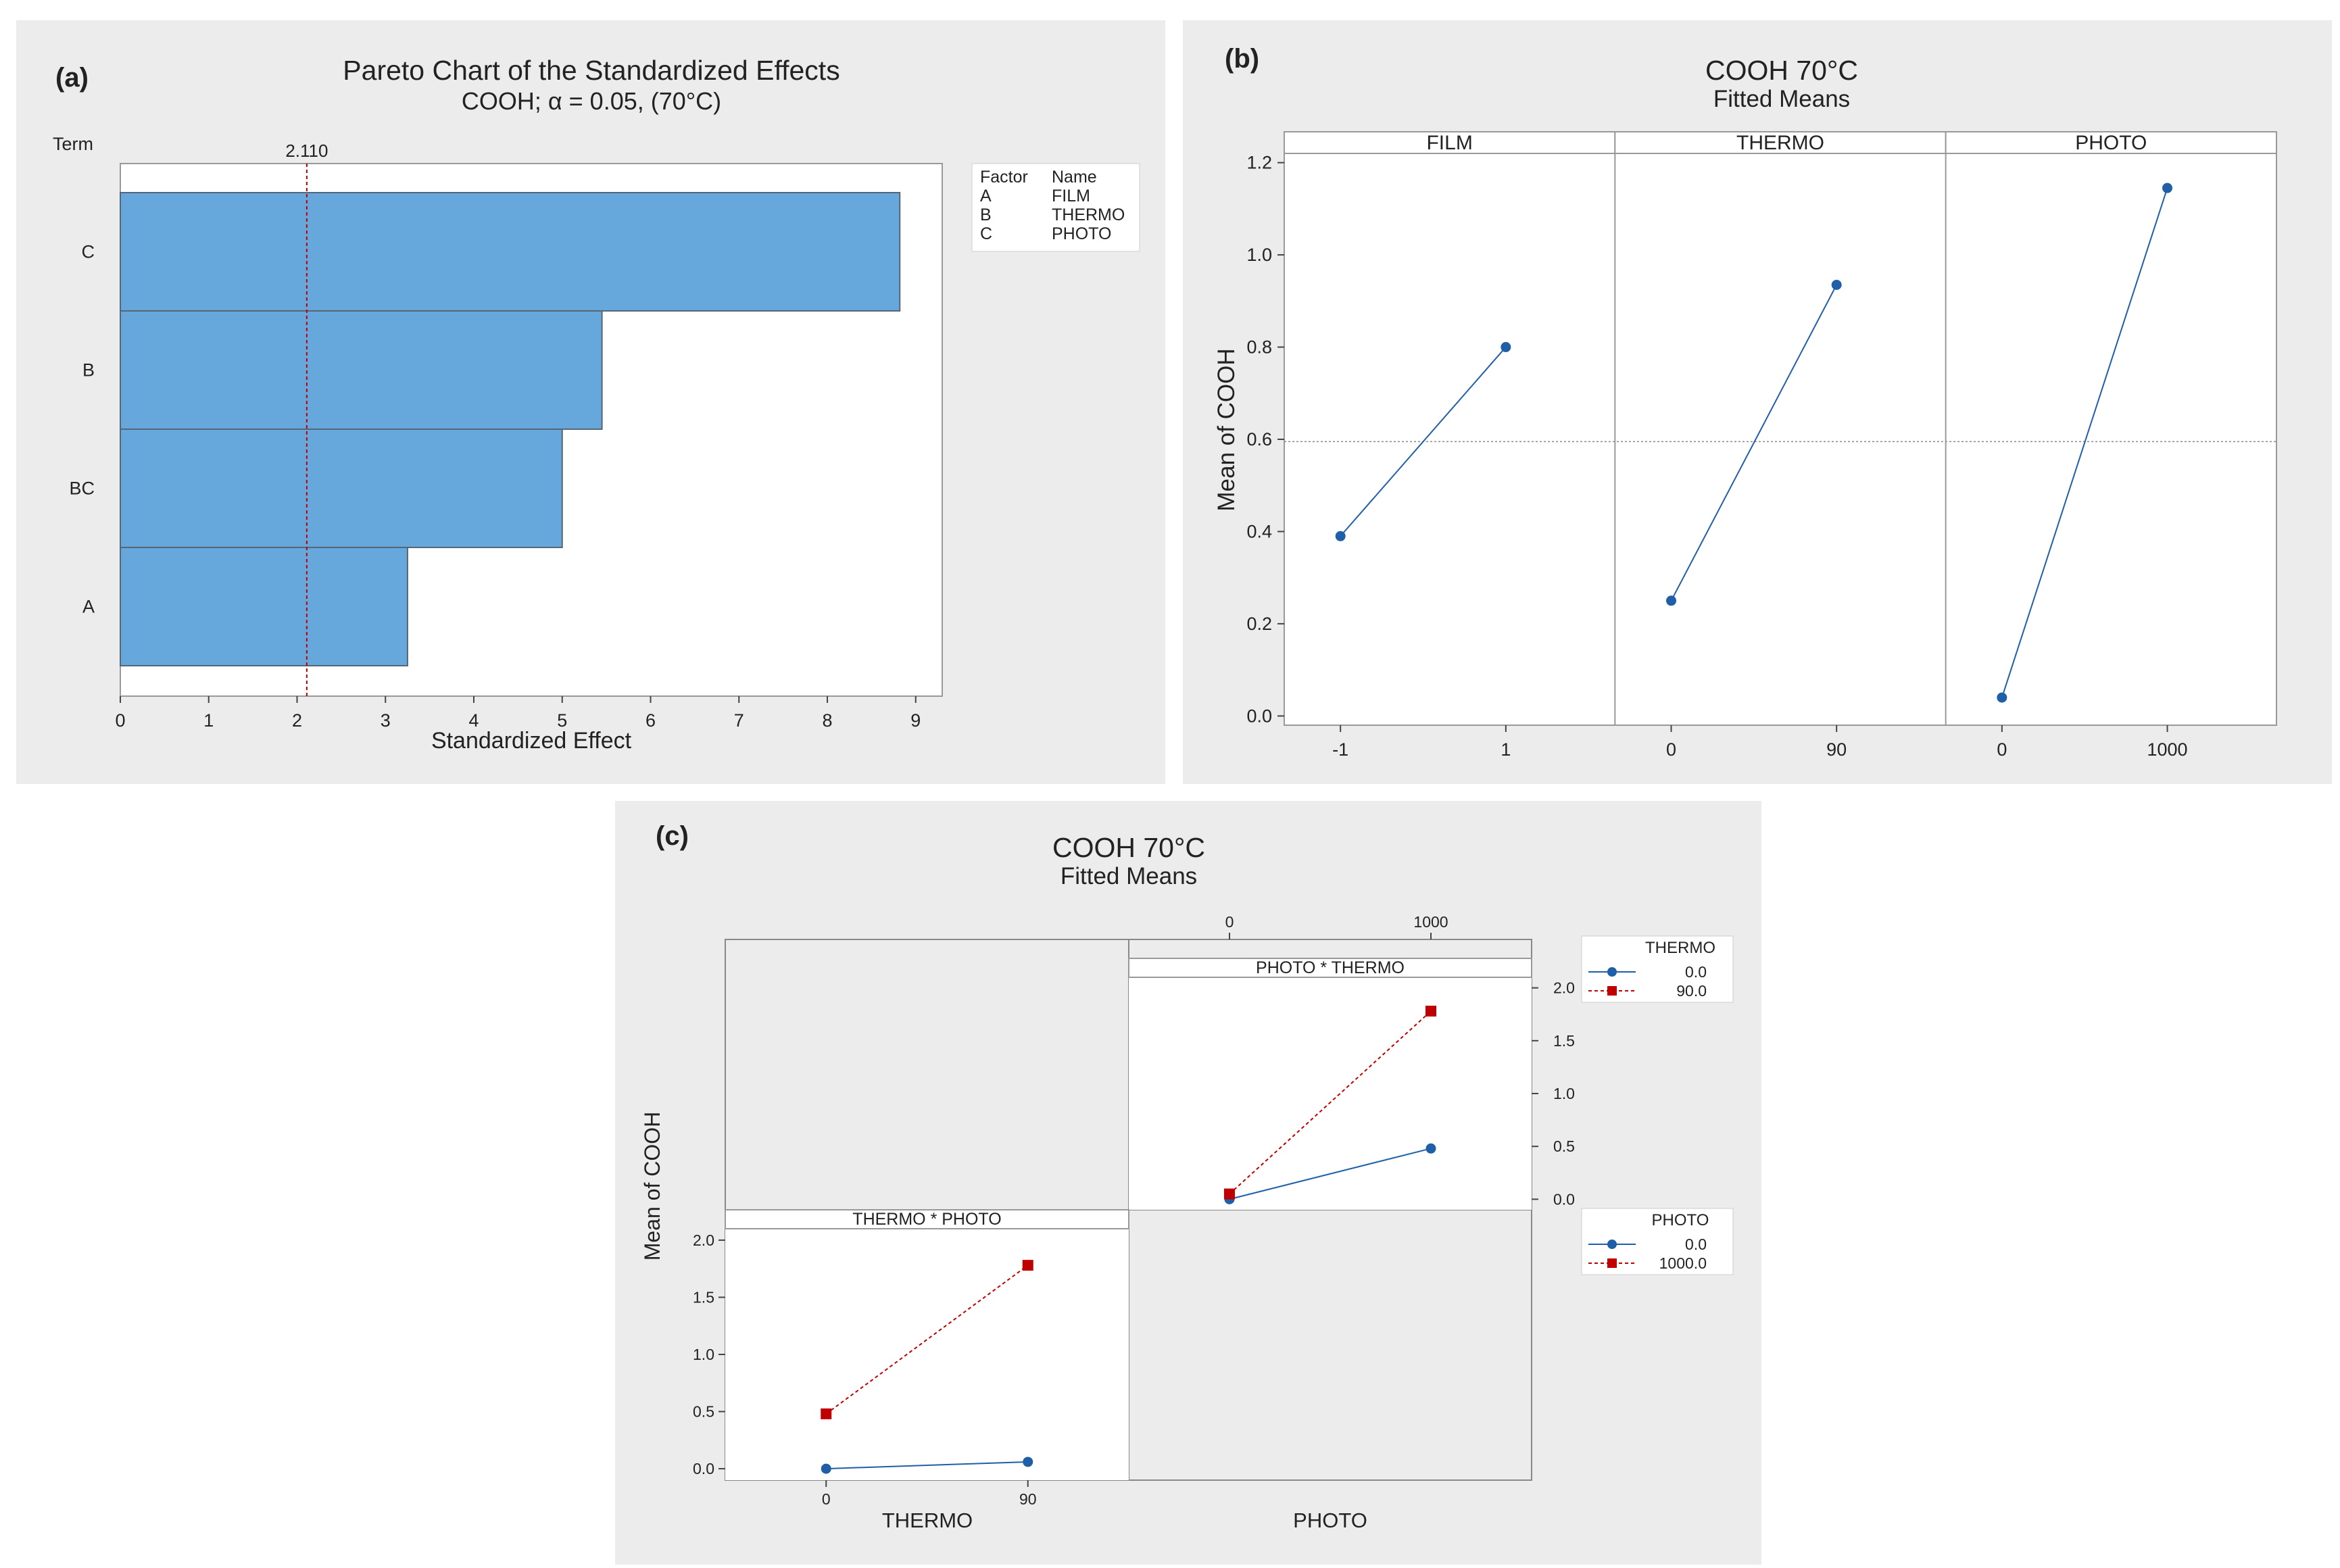 This screenshot has width=2340, height=1568. I want to click on interaction-legend-entry: 90.0, so click(1691, 991).